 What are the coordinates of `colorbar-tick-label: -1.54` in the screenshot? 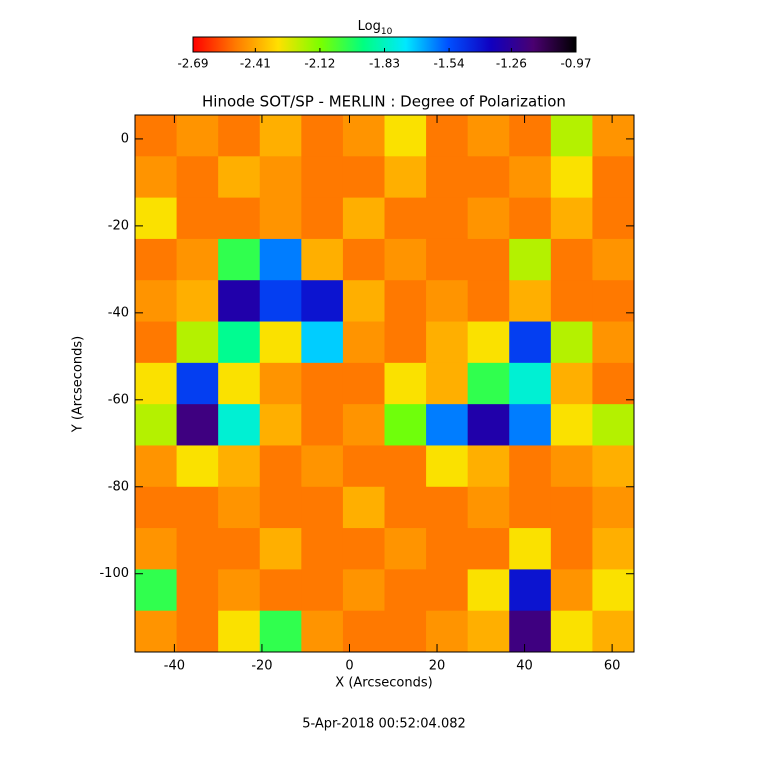 It's located at (449, 64).